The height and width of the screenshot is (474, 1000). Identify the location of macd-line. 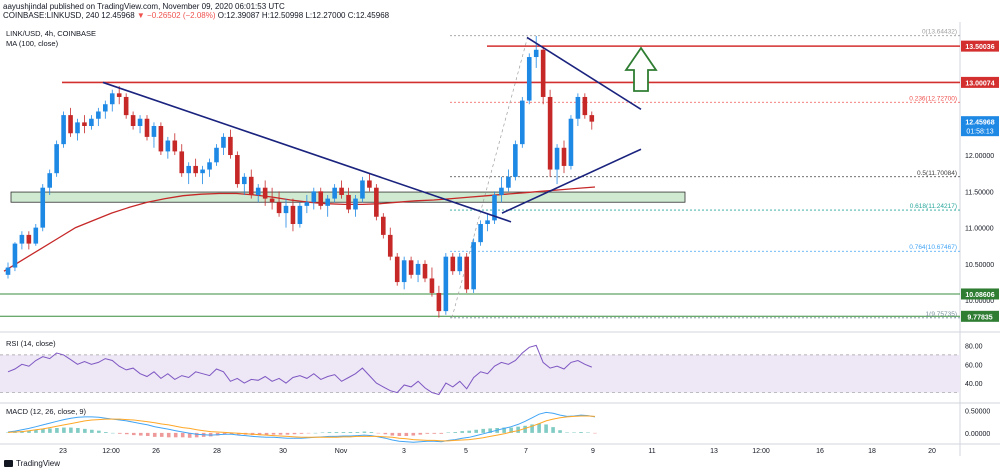
(301, 427).